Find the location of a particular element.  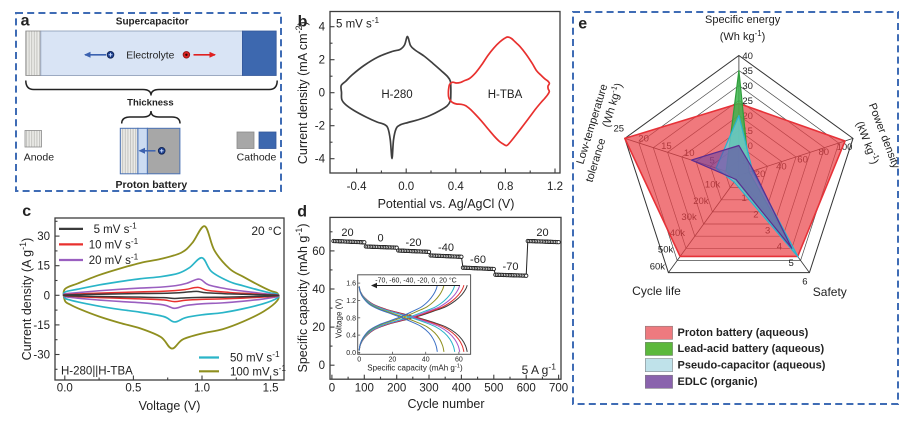

svg-text: Safety is located at coordinates (830, 292).